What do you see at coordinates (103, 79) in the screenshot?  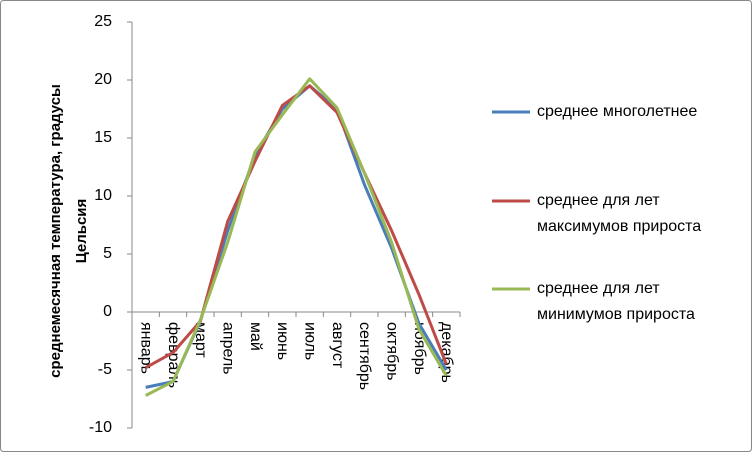 I see `y-tick-label: 20` at bounding box center [103, 79].